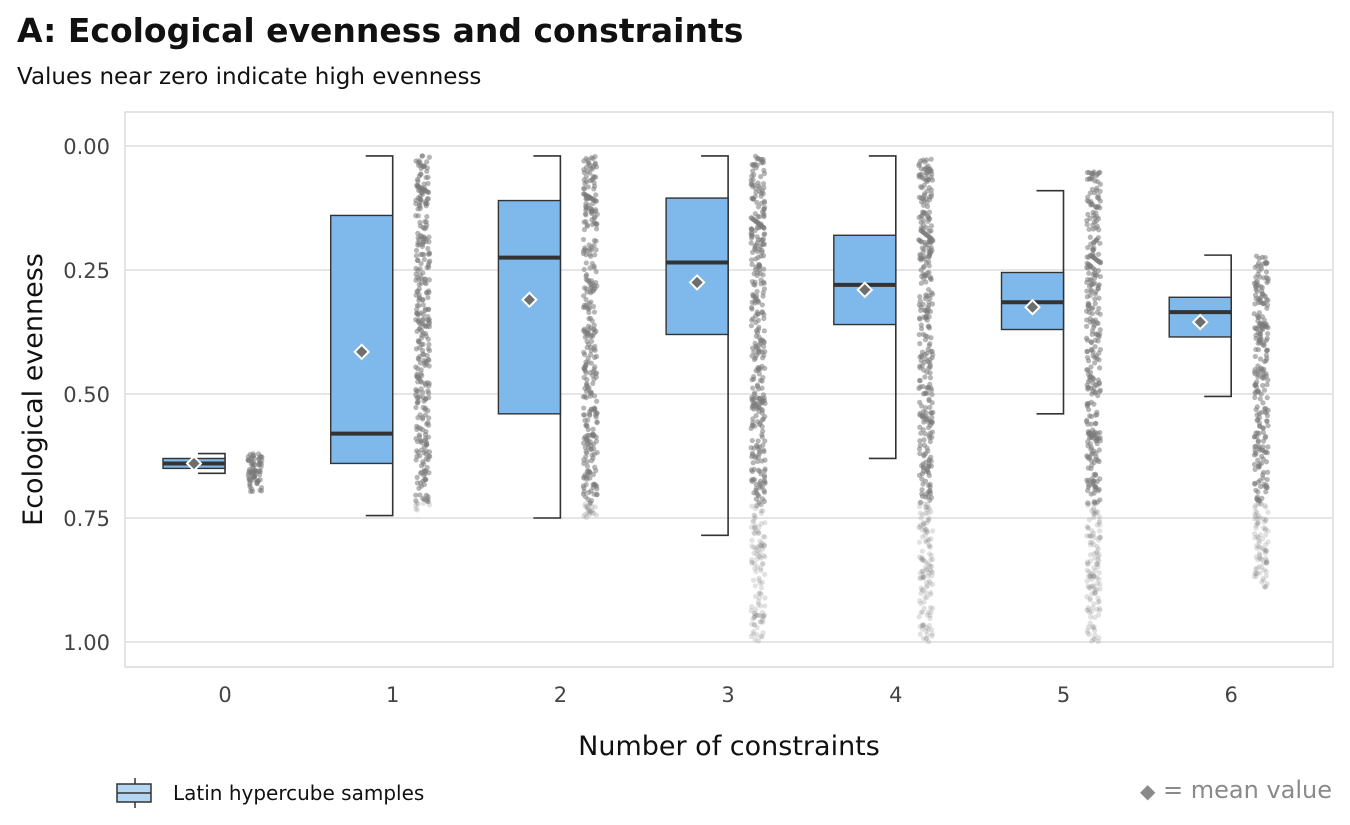  Describe the element at coordinates (33, 389) in the screenshot. I see `y-axis-label: Ecological evenness` at that location.